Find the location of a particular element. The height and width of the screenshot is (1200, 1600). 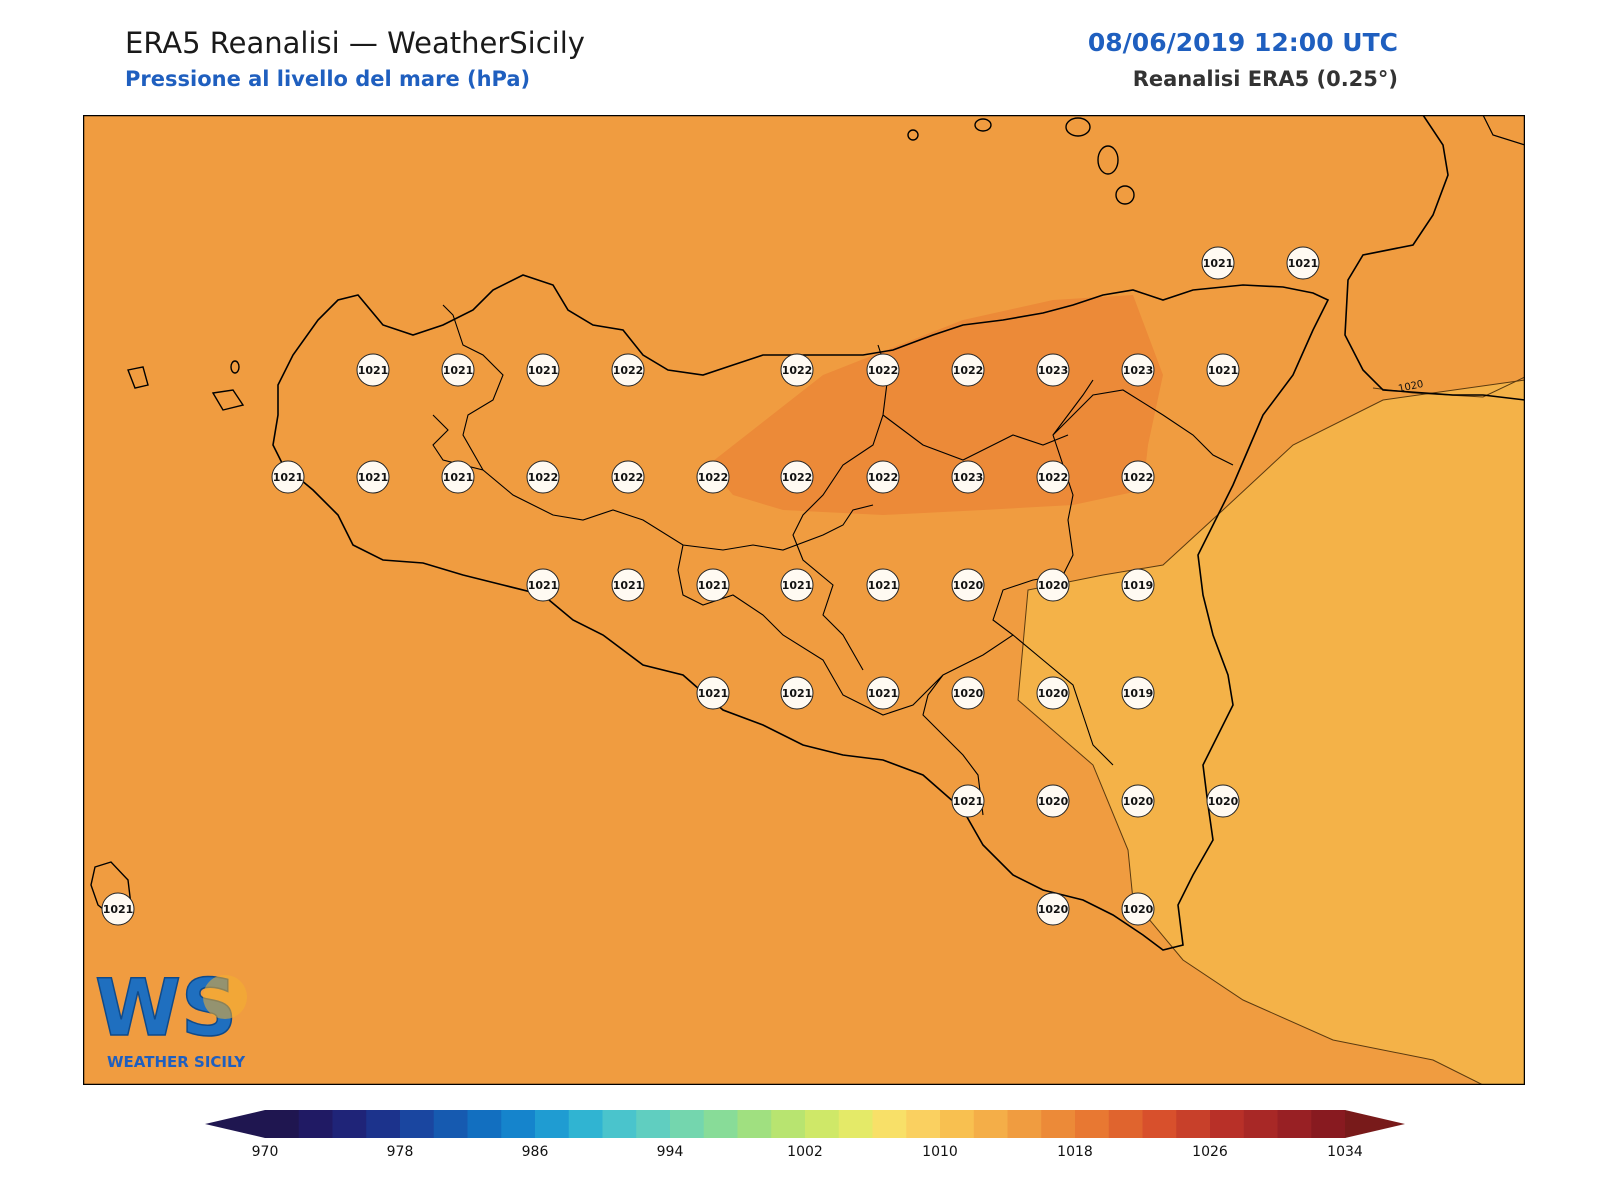

station-marker: 1019 is located at coordinates (1138, 693).